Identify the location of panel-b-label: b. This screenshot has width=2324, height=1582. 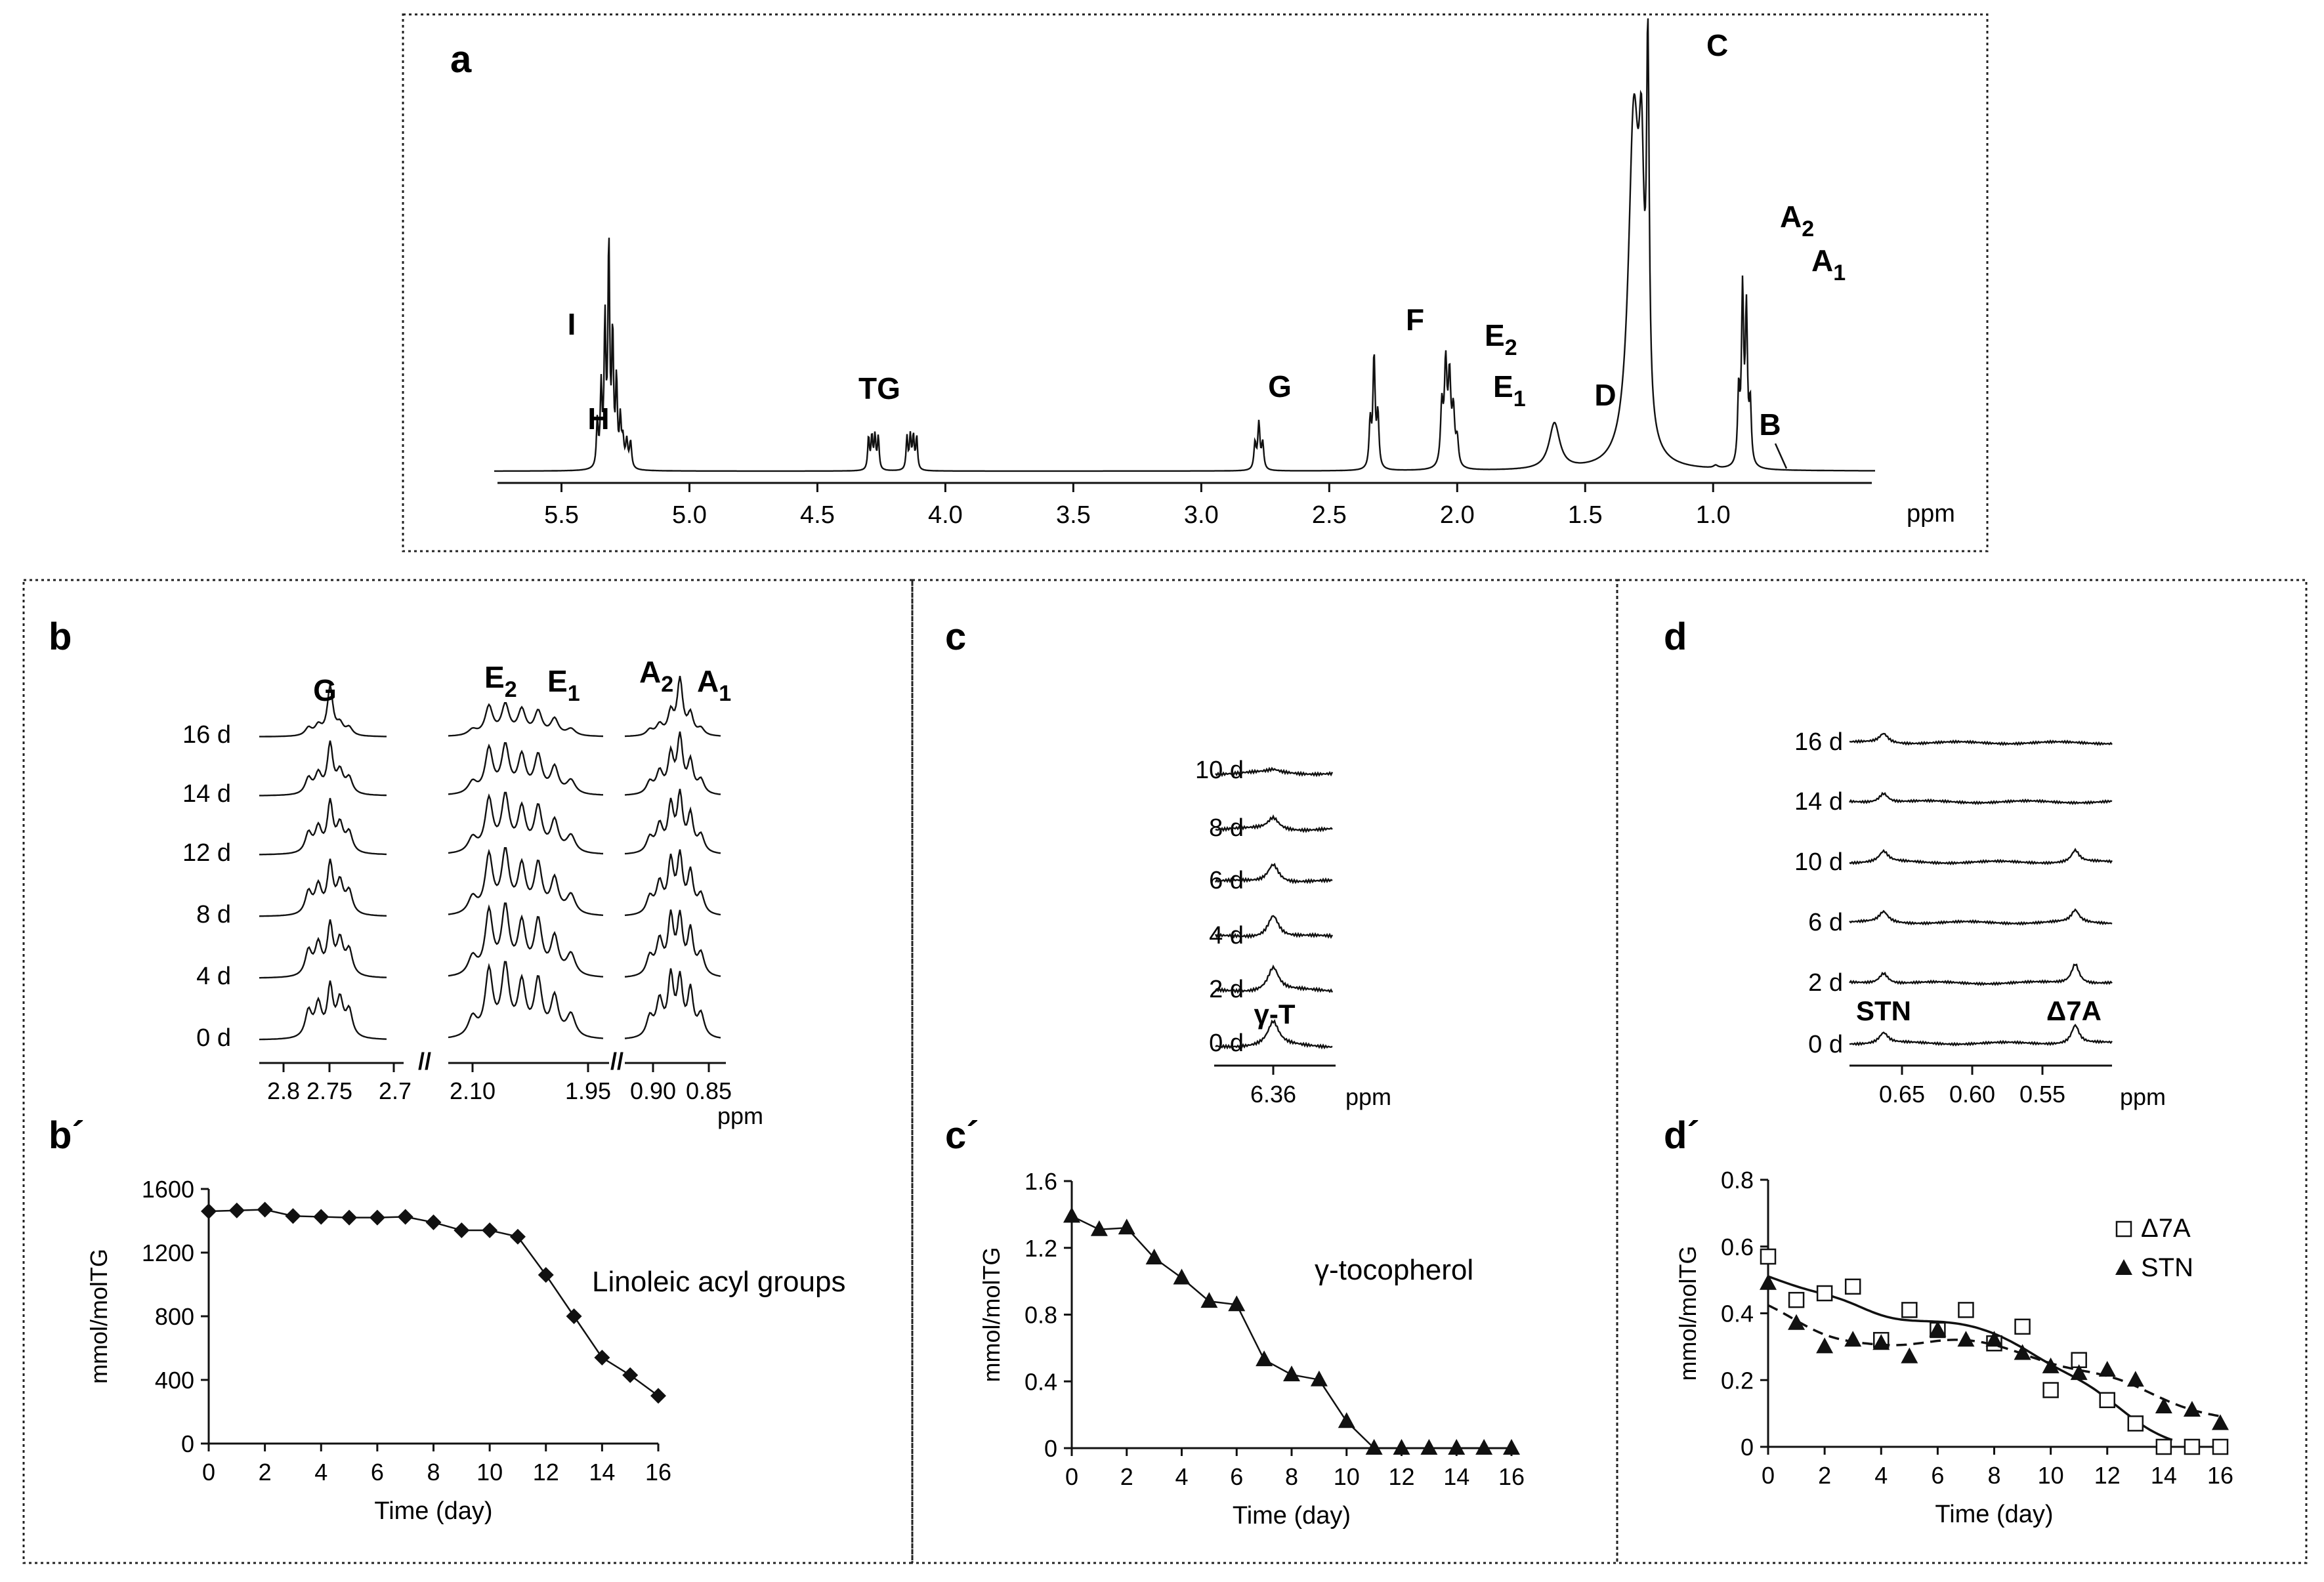
(60, 636).